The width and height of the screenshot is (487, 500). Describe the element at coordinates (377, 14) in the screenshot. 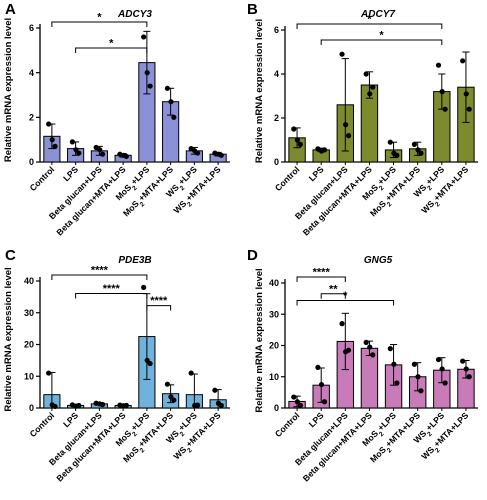

I see `chart-title: ADCY7` at that location.